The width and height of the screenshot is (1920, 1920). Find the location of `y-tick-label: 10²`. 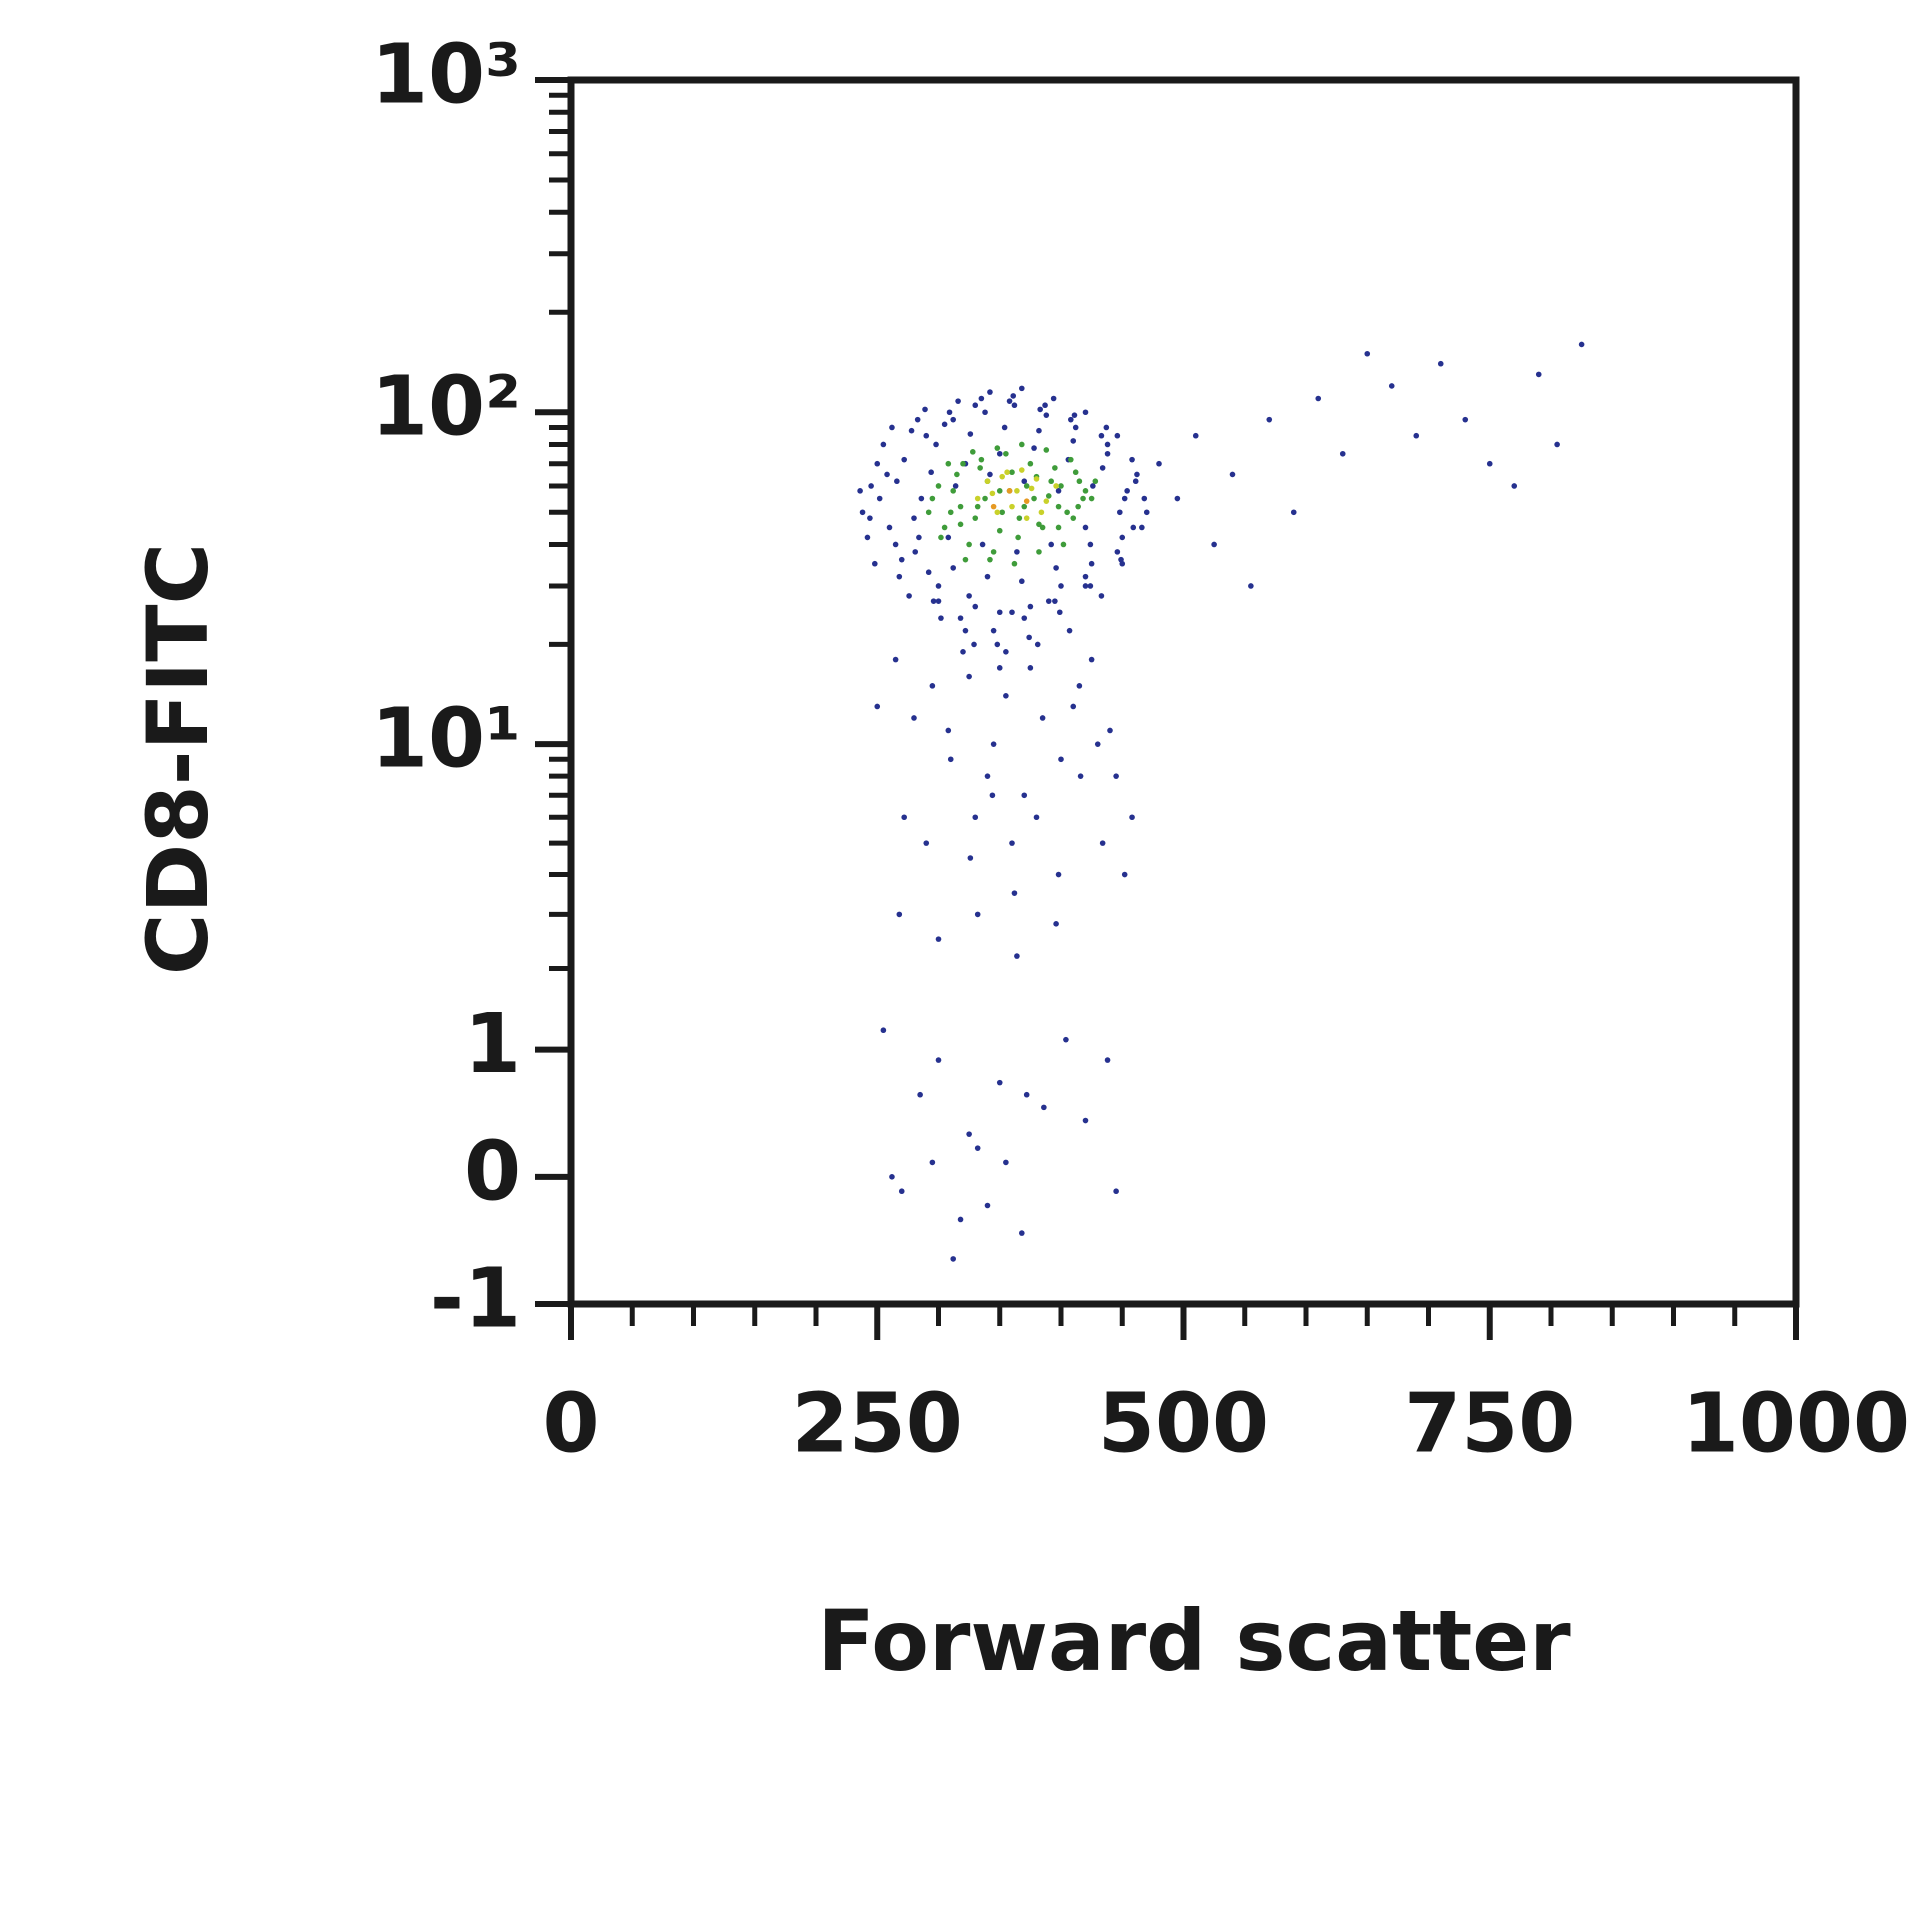

y-tick-label: 10² is located at coordinates (446, 407).